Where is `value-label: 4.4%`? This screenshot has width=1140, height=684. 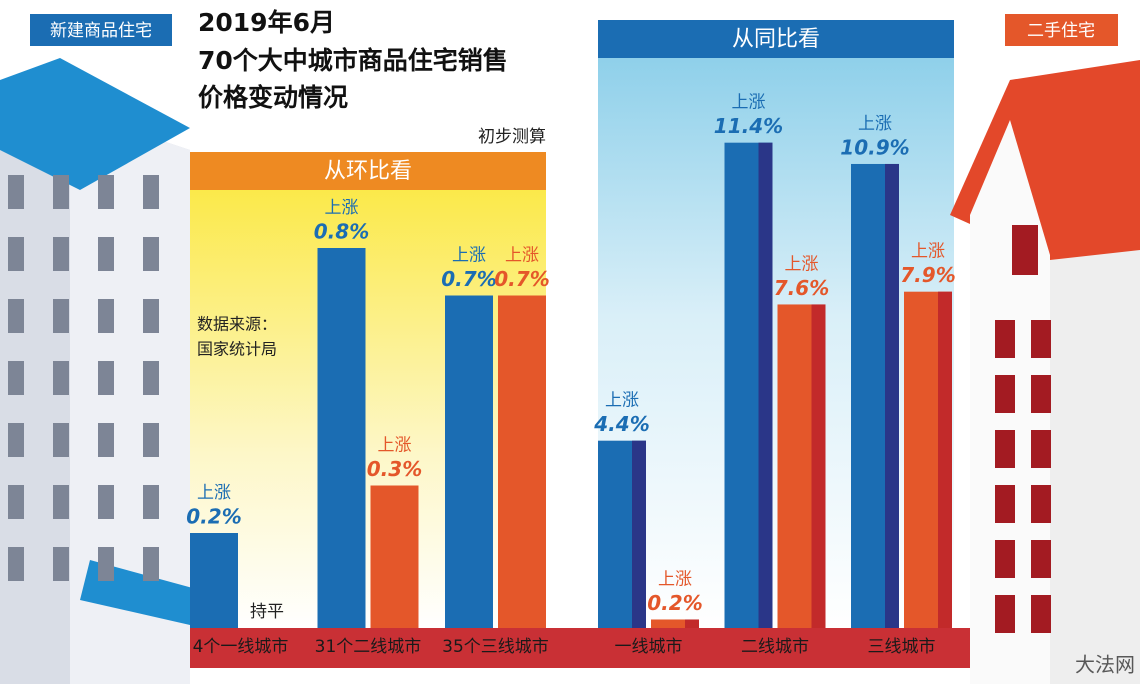 value-label: 4.4% is located at coordinates (621, 424).